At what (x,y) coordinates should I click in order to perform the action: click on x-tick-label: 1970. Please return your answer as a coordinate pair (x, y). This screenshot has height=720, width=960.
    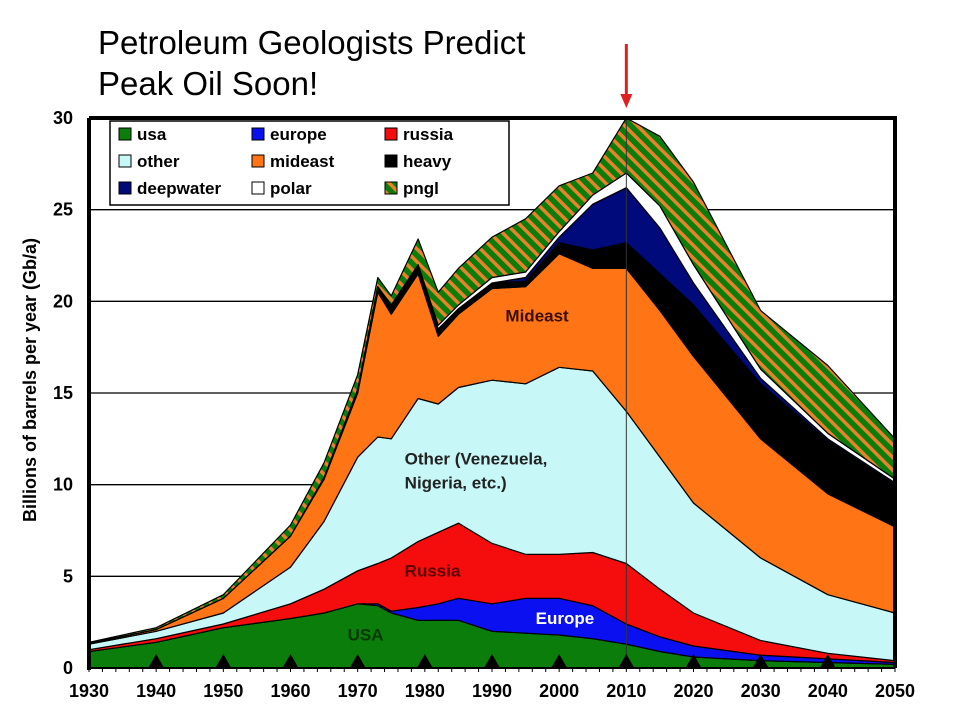
    Looking at the image, I should click on (358, 691).